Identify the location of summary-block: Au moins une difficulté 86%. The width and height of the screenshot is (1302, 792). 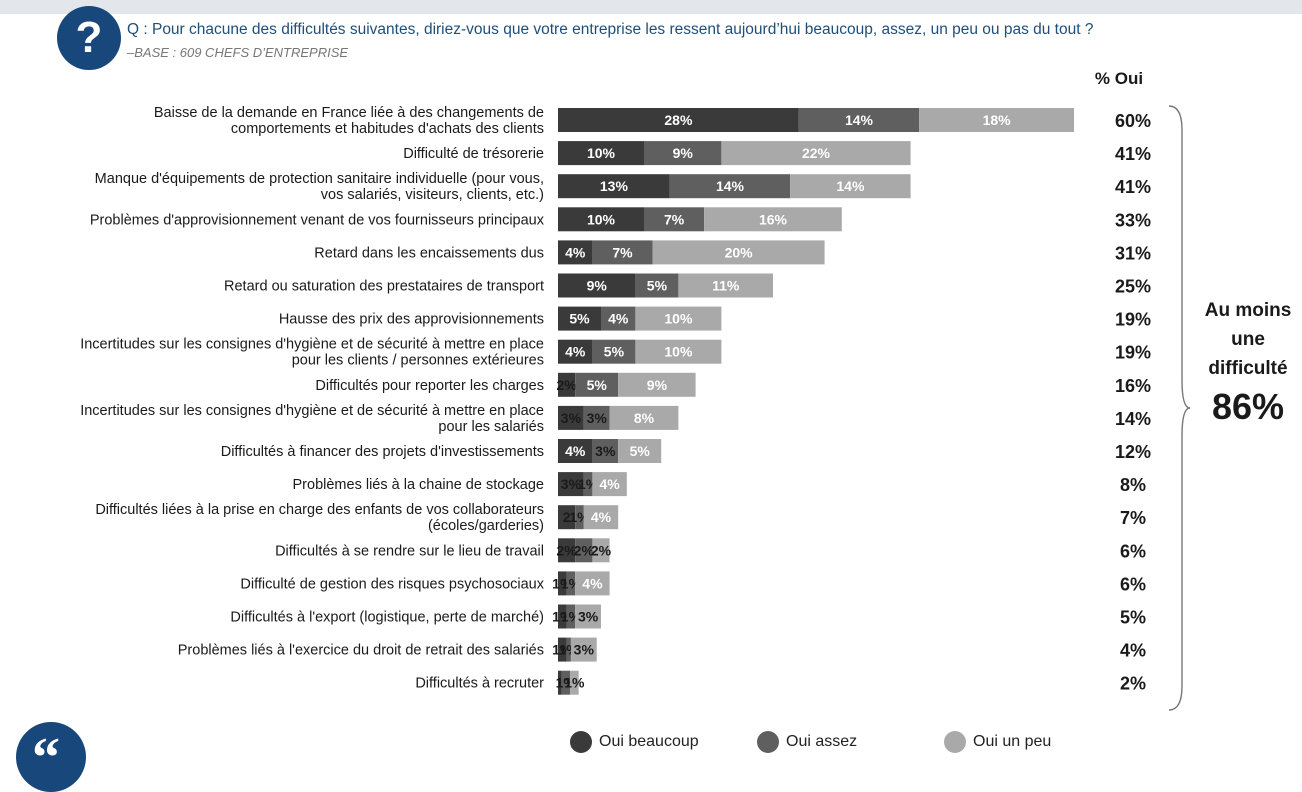
(1248, 363).